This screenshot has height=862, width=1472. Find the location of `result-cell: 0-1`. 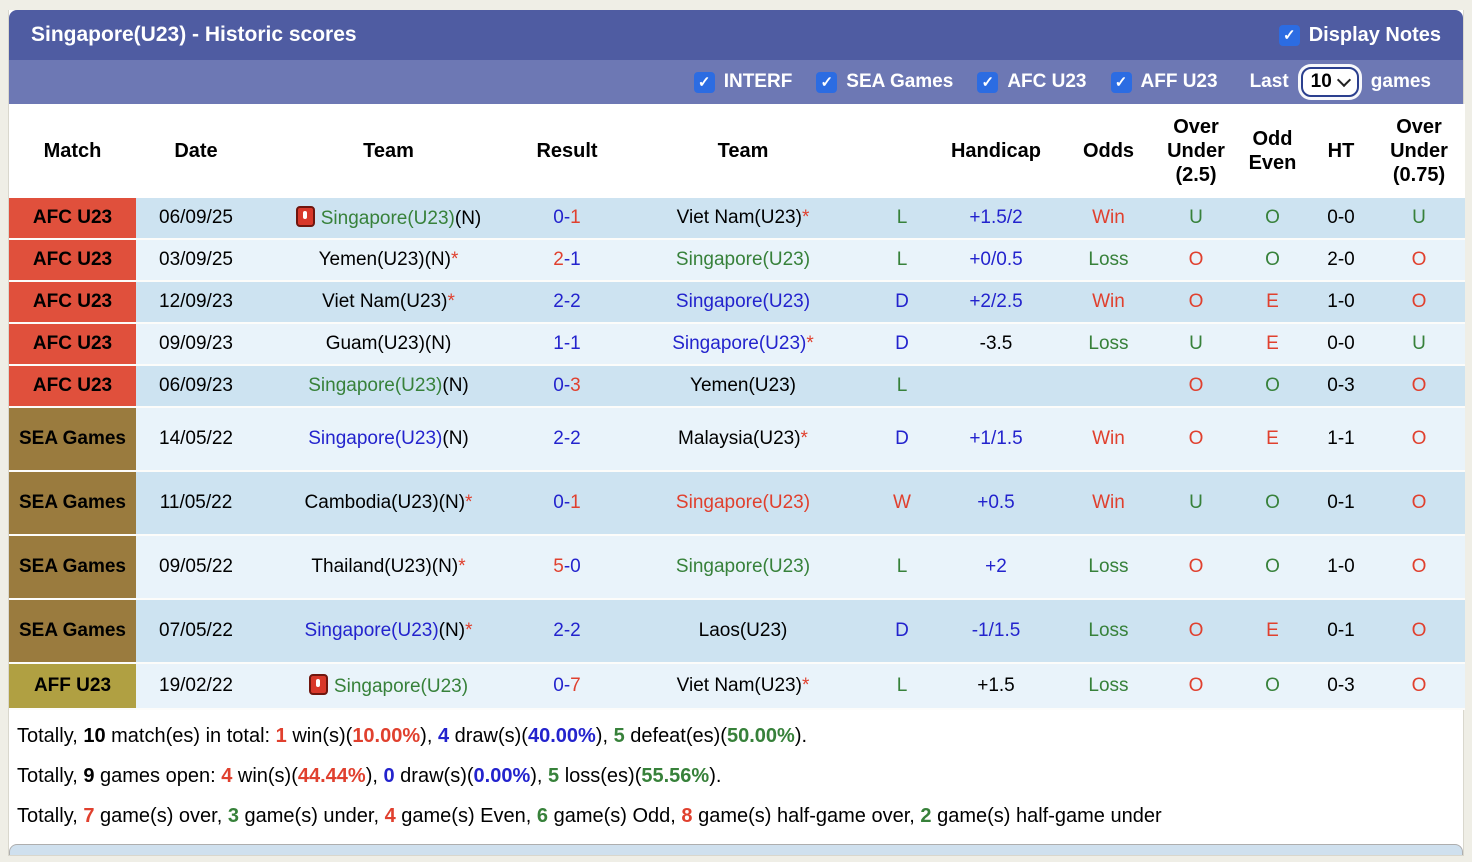

result-cell: 0-1 is located at coordinates (567, 219).